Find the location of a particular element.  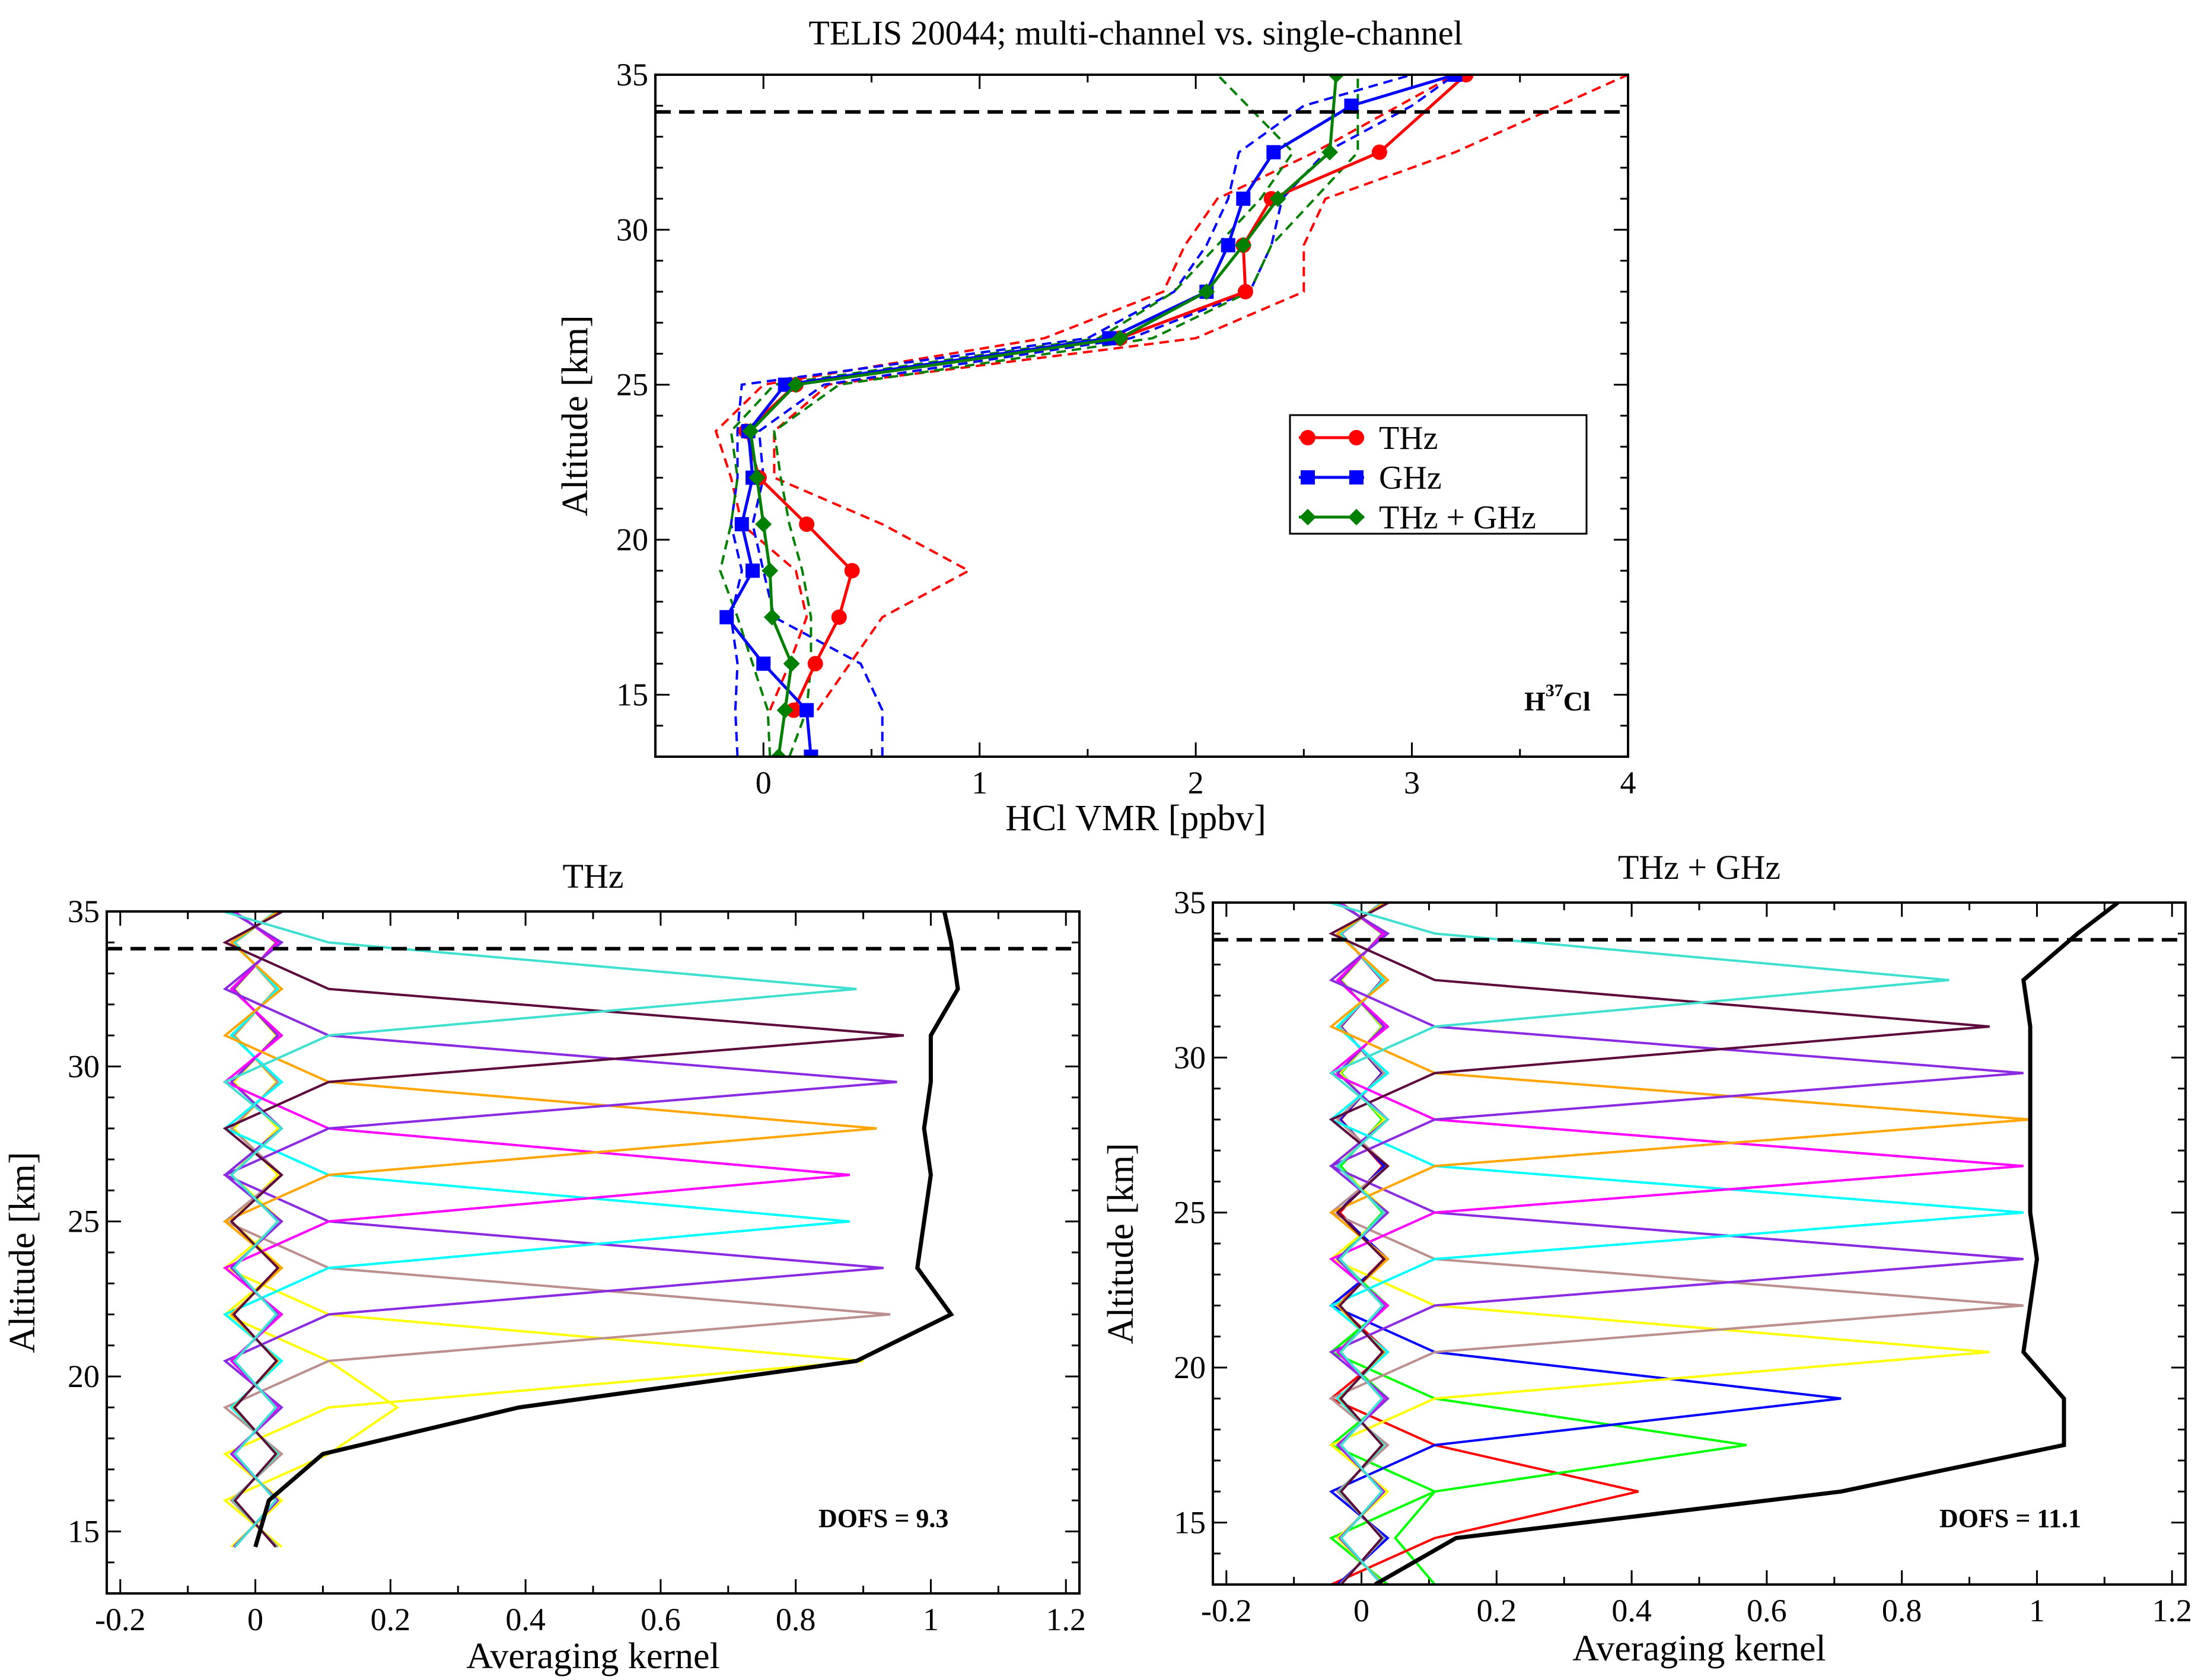

profile-ytick-label: 15 is located at coordinates (632, 694).